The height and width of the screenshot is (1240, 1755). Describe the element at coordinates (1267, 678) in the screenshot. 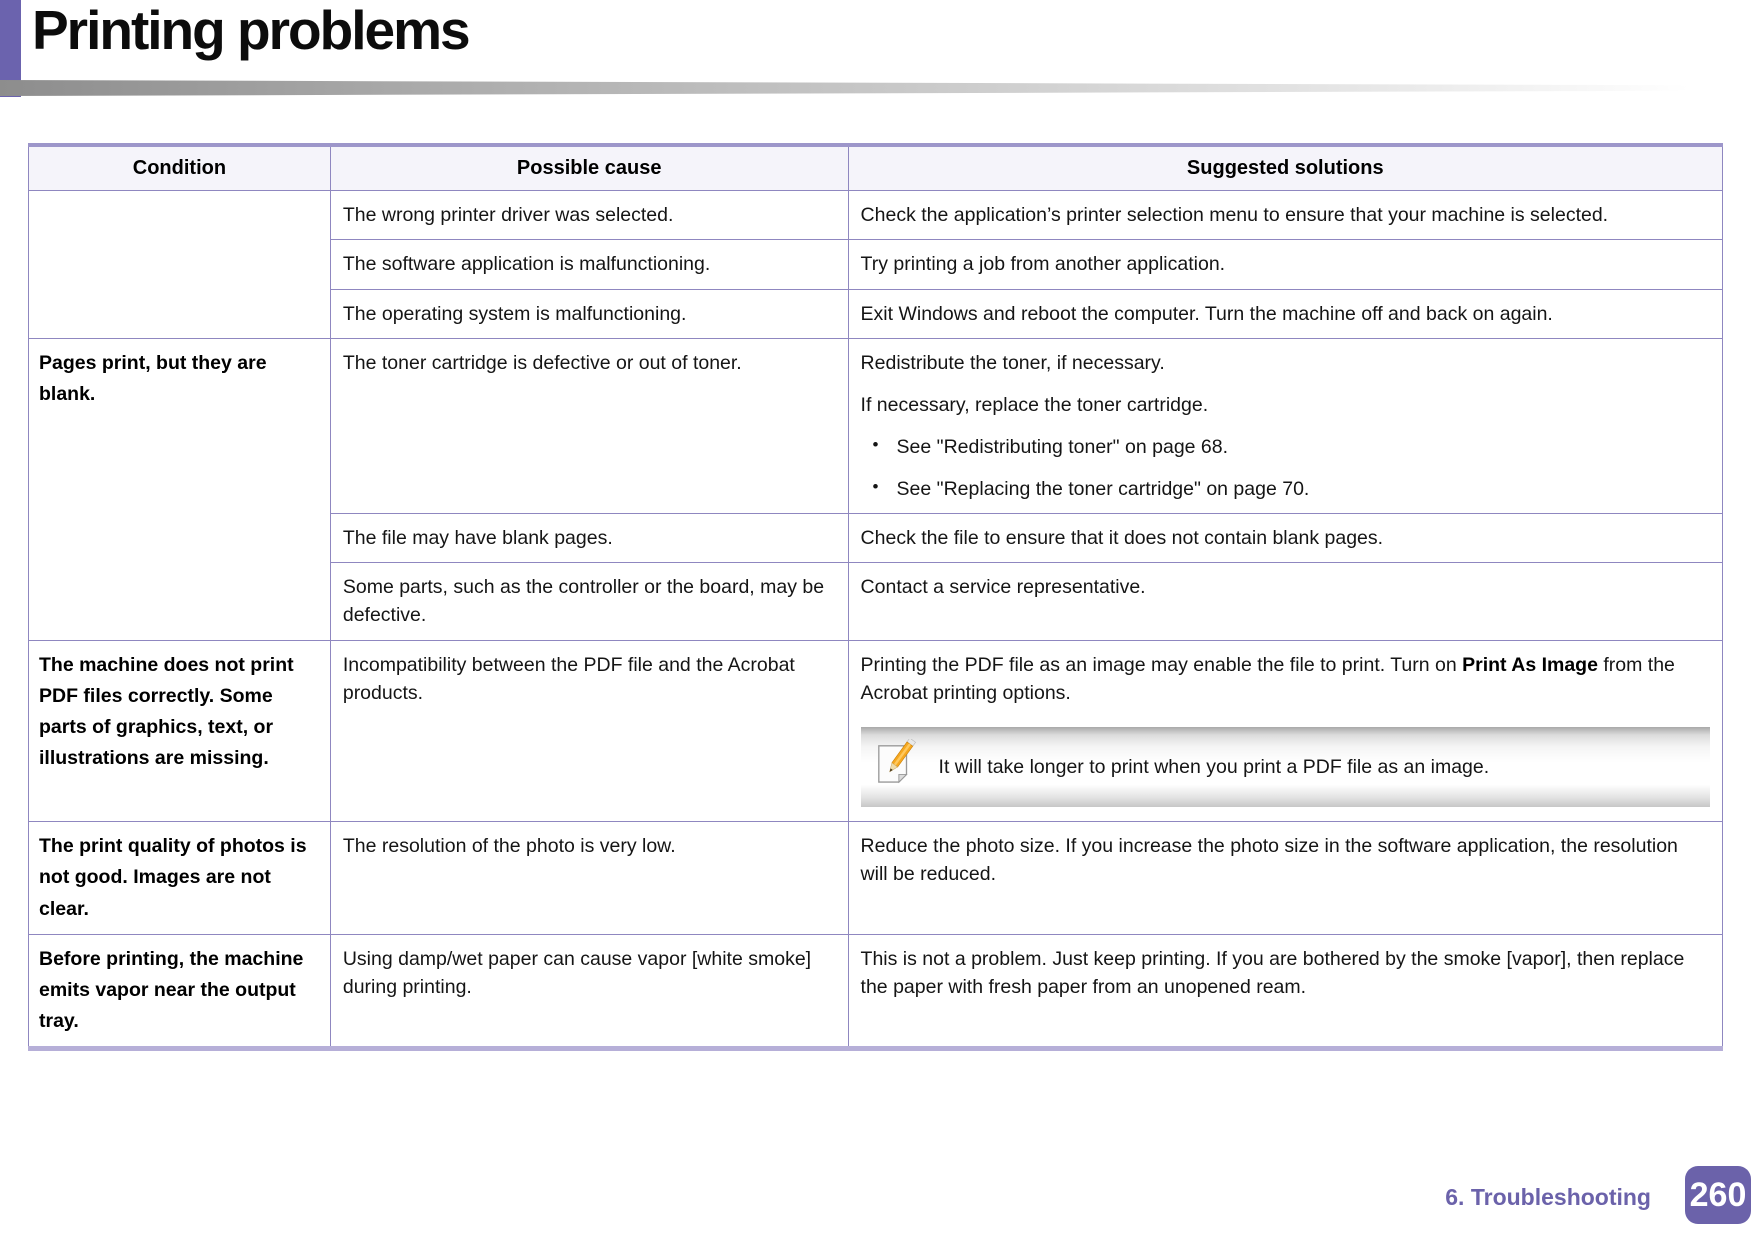

I see `solution-text: from the Acrobat printing options.` at that location.